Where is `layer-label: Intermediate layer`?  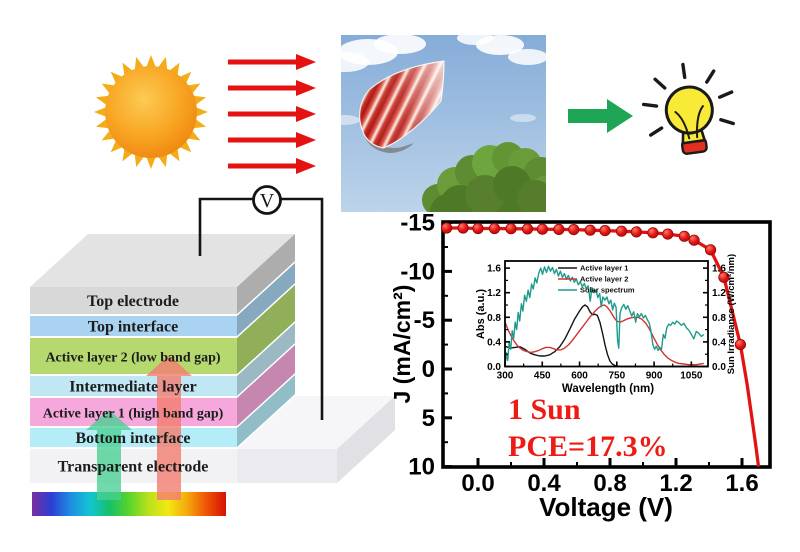
layer-label: Intermediate layer is located at coordinates (133, 387).